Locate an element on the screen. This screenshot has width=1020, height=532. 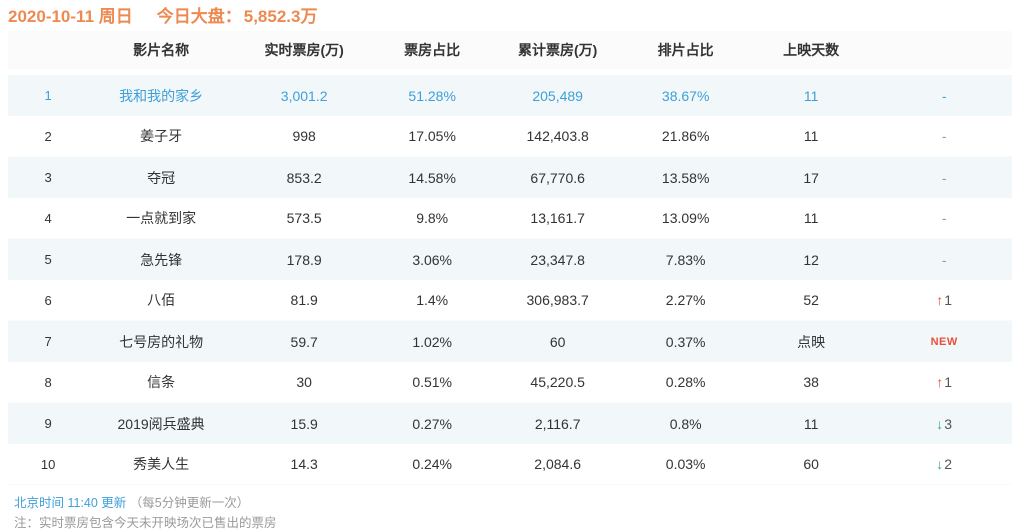
column-header-1: 影片名称 is located at coordinates (161, 50).